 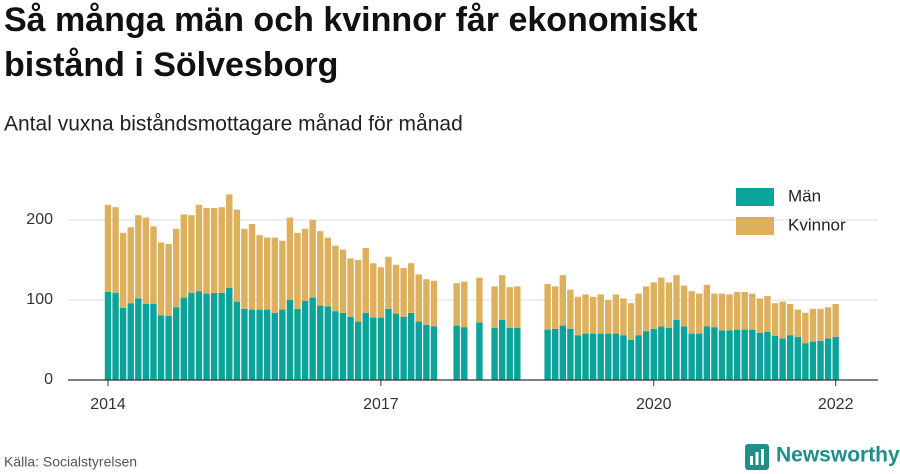 What do you see at coordinates (804, 195) in the screenshot?
I see `legend-label: Män` at bounding box center [804, 195].